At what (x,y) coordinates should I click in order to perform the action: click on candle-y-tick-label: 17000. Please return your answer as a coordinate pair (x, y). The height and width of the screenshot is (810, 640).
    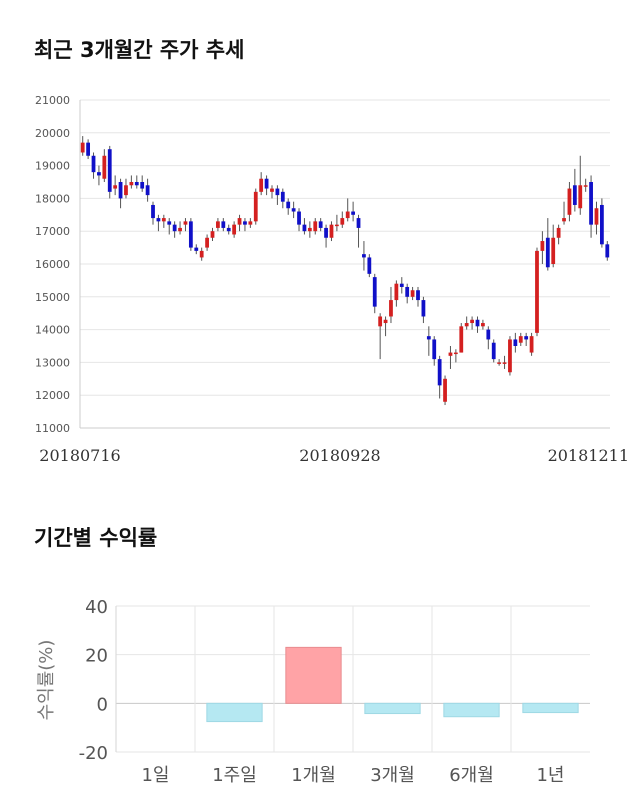
    Looking at the image, I should click on (52, 231).